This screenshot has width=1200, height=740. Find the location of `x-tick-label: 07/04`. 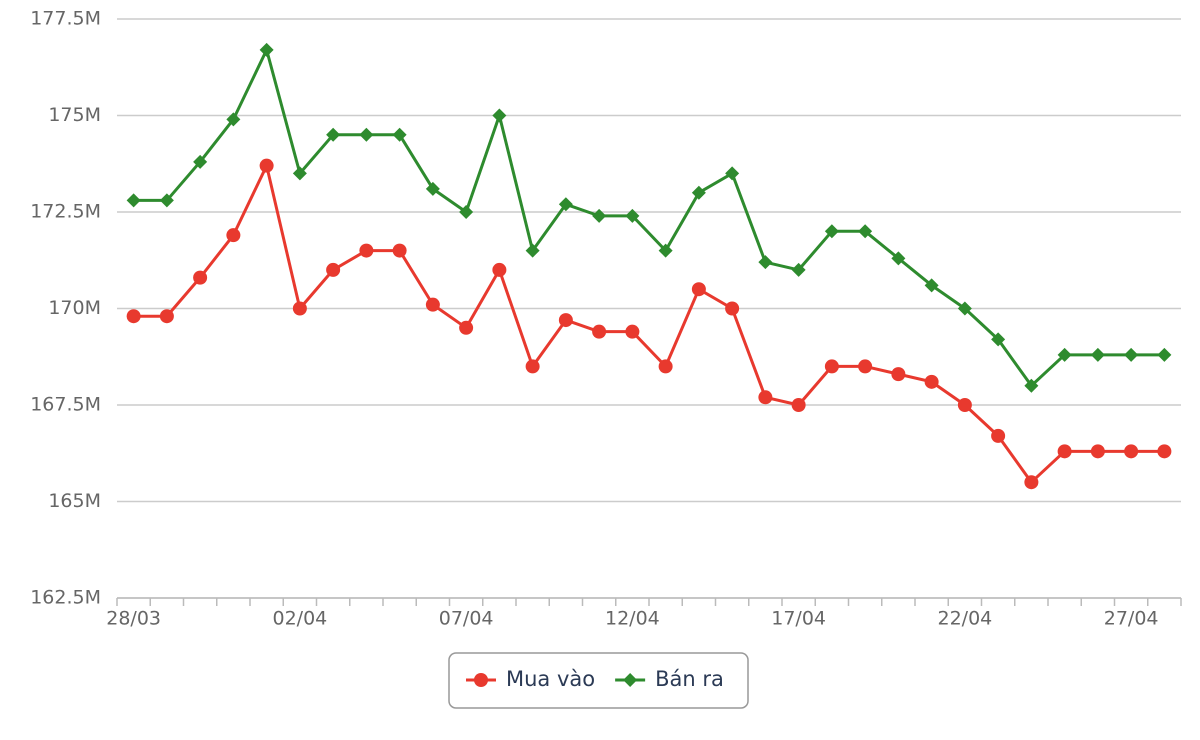

x-tick-label: 07/04 is located at coordinates (466, 619).